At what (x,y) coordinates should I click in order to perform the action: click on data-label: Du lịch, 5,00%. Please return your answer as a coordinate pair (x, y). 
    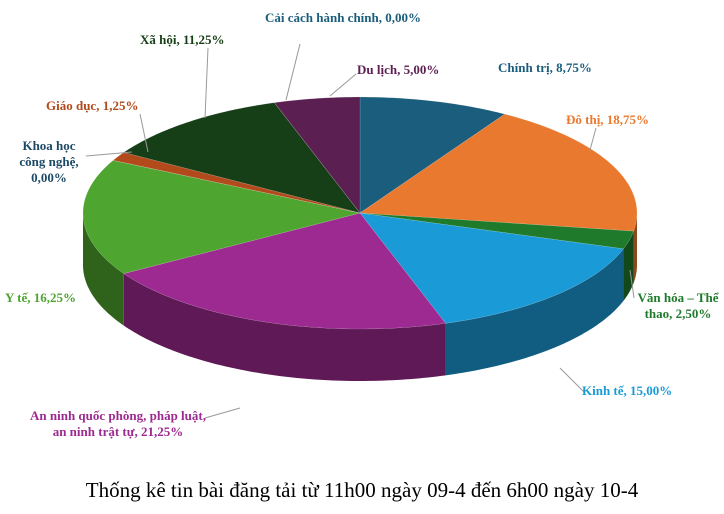
    Looking at the image, I should click on (398, 69).